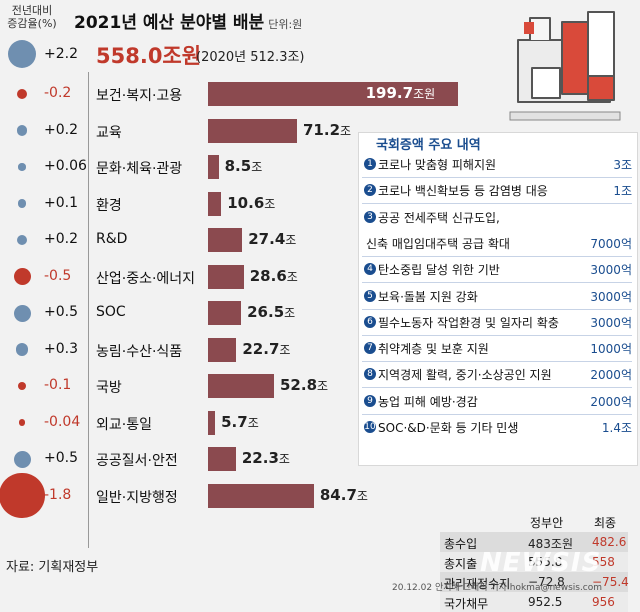 The image size is (640, 612). Describe the element at coordinates (139, 96) in the screenshot. I see `category-label: 보건·복지·고용` at that location.